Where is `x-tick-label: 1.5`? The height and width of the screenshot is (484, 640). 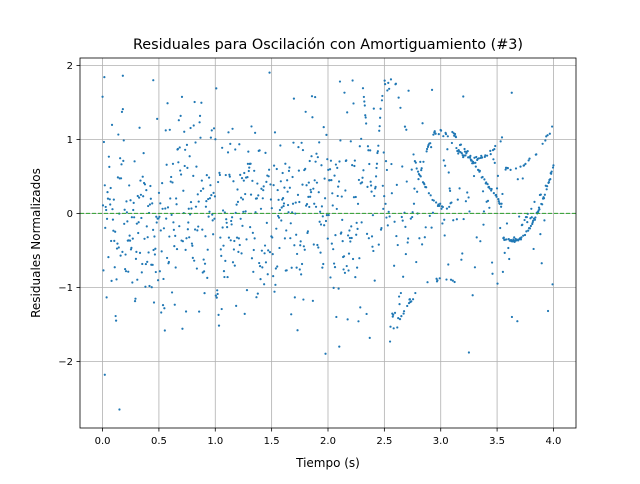 x-tick-label: 1.5 is located at coordinates (272, 441).